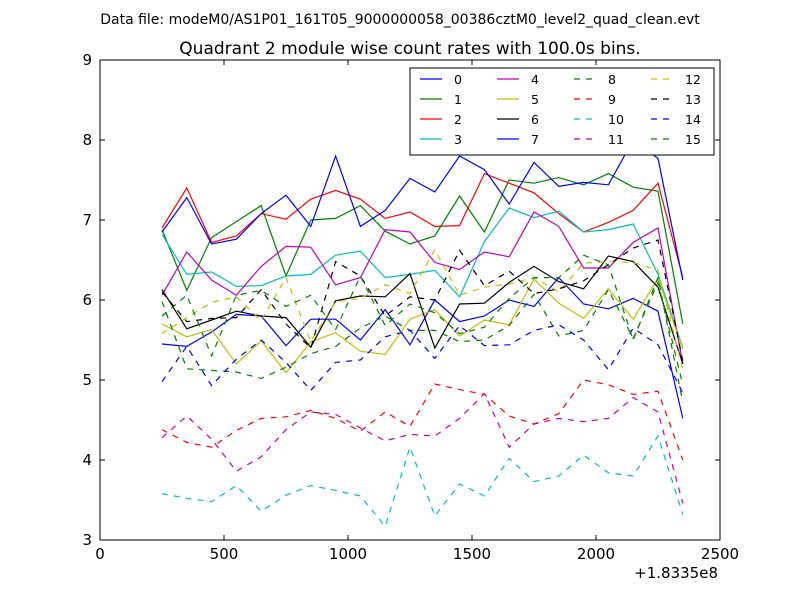  Describe the element at coordinates (720, 554) in the screenshot. I see `x-tick-label: 2500` at that location.